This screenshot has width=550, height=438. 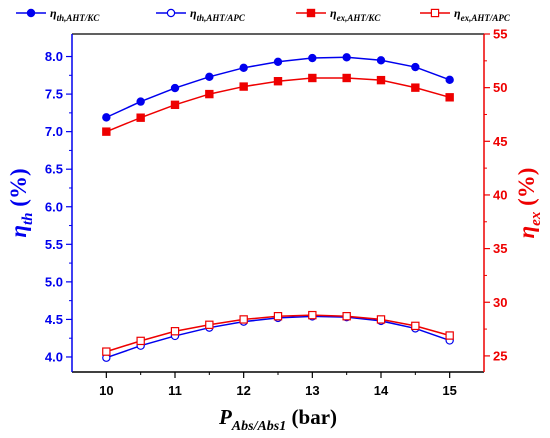 I want to click on y-right-tick-label: 40, so click(x=500, y=194).